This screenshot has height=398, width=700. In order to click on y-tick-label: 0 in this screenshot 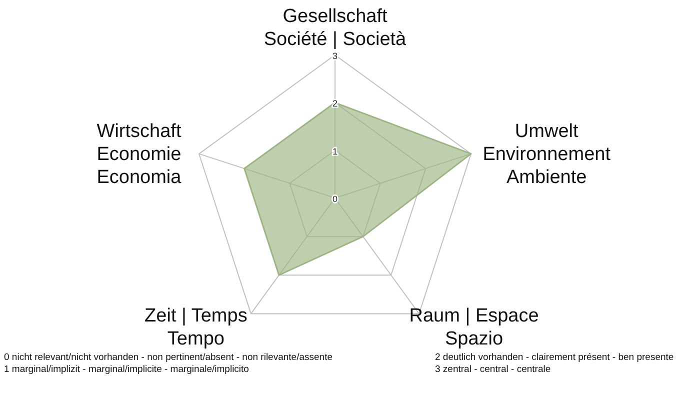, I will do `click(335, 199)`.